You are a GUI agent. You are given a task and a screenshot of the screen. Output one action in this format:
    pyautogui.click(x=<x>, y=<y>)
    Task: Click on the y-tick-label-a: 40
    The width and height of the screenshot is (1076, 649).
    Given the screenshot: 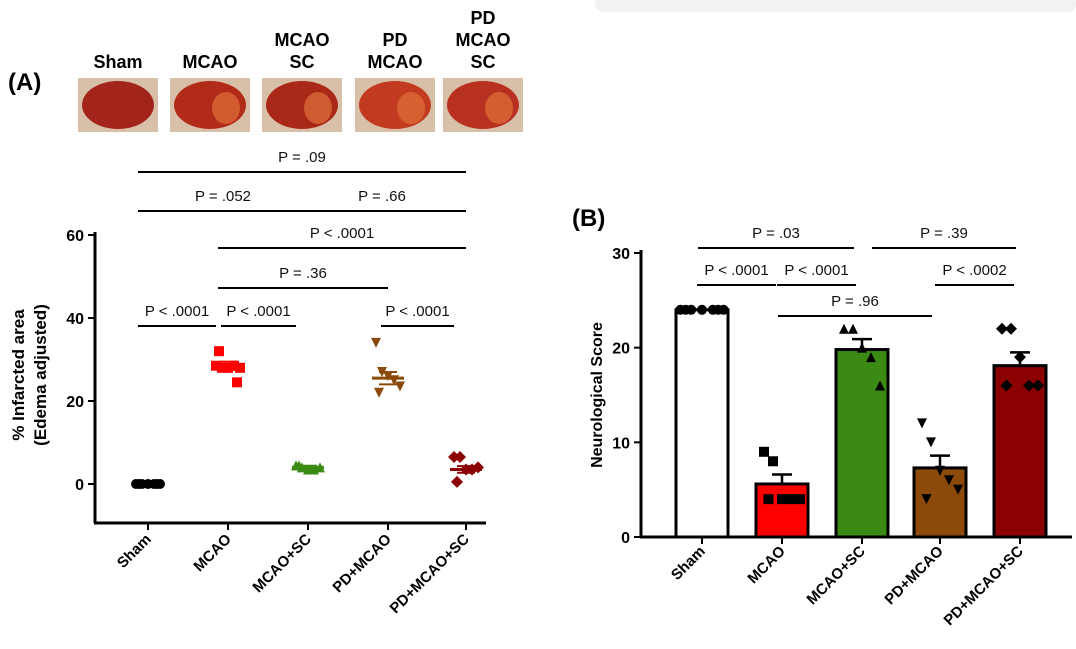 What is the action you would take?
    pyautogui.click(x=75, y=319)
    